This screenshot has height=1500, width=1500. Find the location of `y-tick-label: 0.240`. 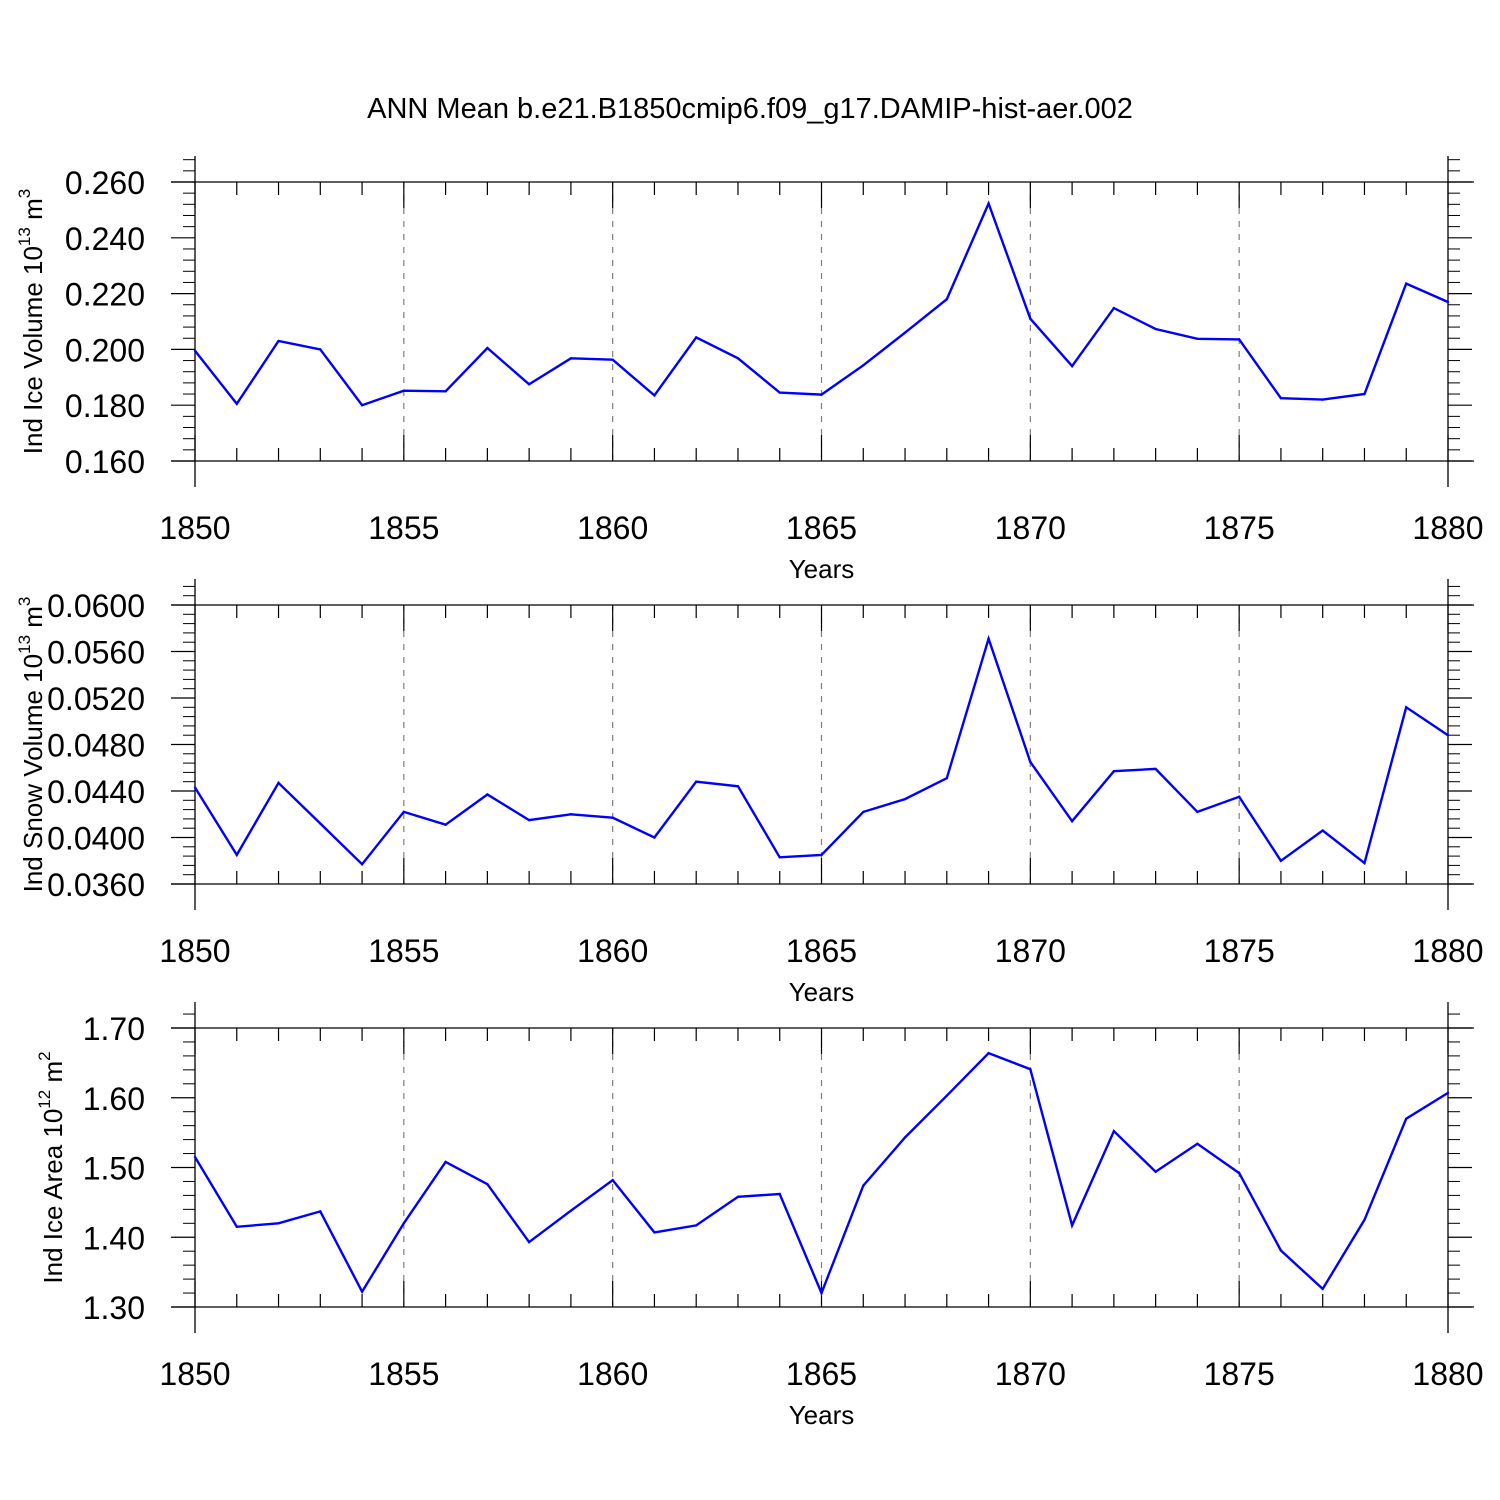

y-tick-label: 0.240 is located at coordinates (105, 239).